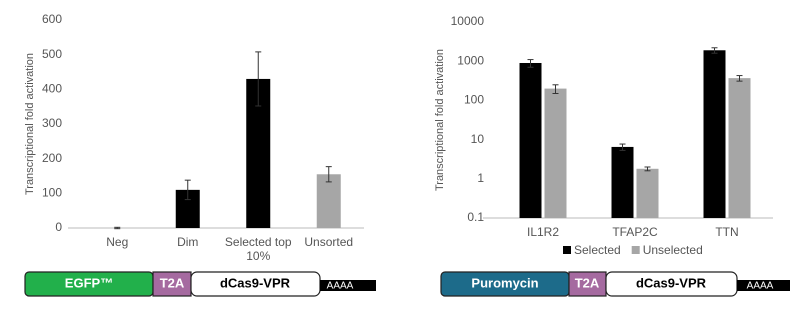 This screenshot has height=310, width=800. What do you see at coordinates (329, 242) in the screenshot?
I see `x-tick-label: Unsorted` at bounding box center [329, 242].